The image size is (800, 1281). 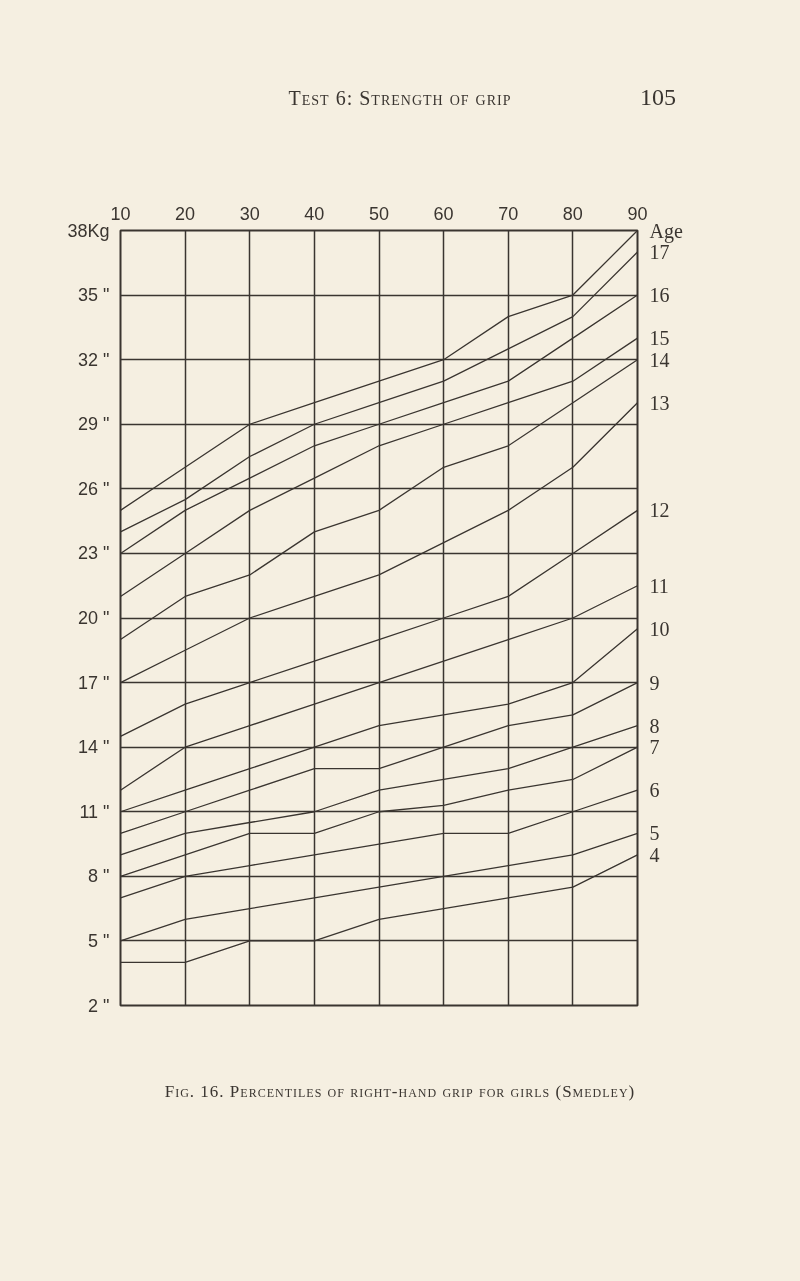 I want to click on y-tick-label: 35 ", so click(x=94, y=295).